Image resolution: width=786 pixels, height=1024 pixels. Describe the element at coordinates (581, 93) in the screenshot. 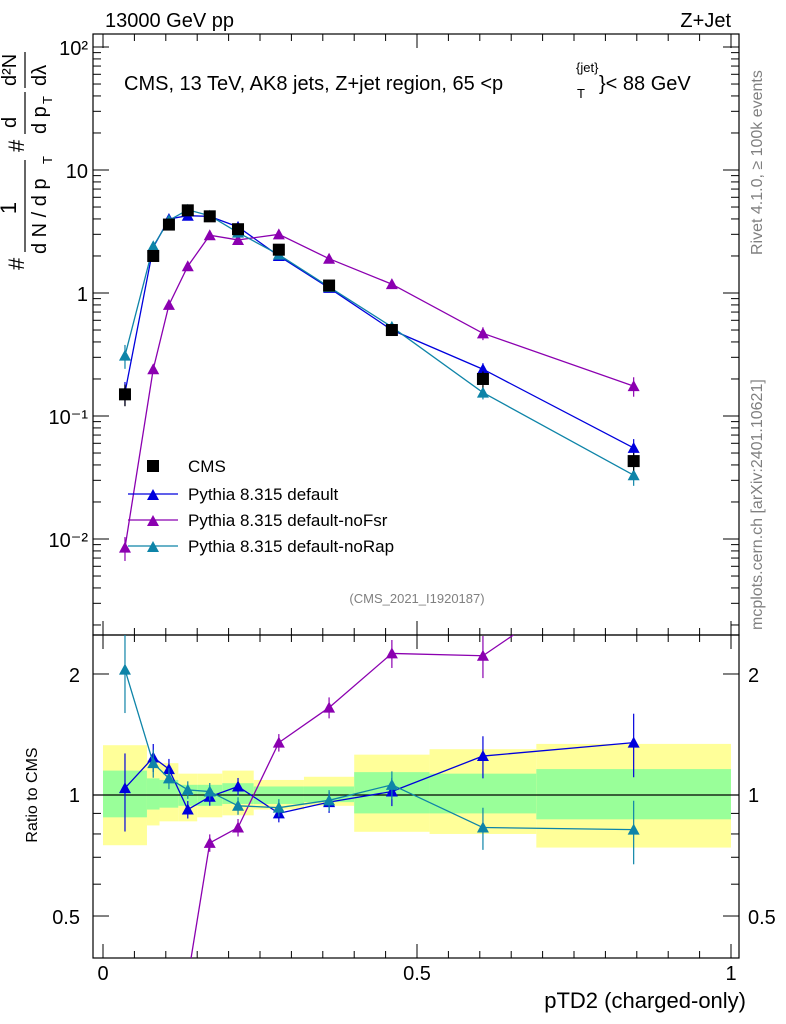

I see `description-sub: T` at that location.